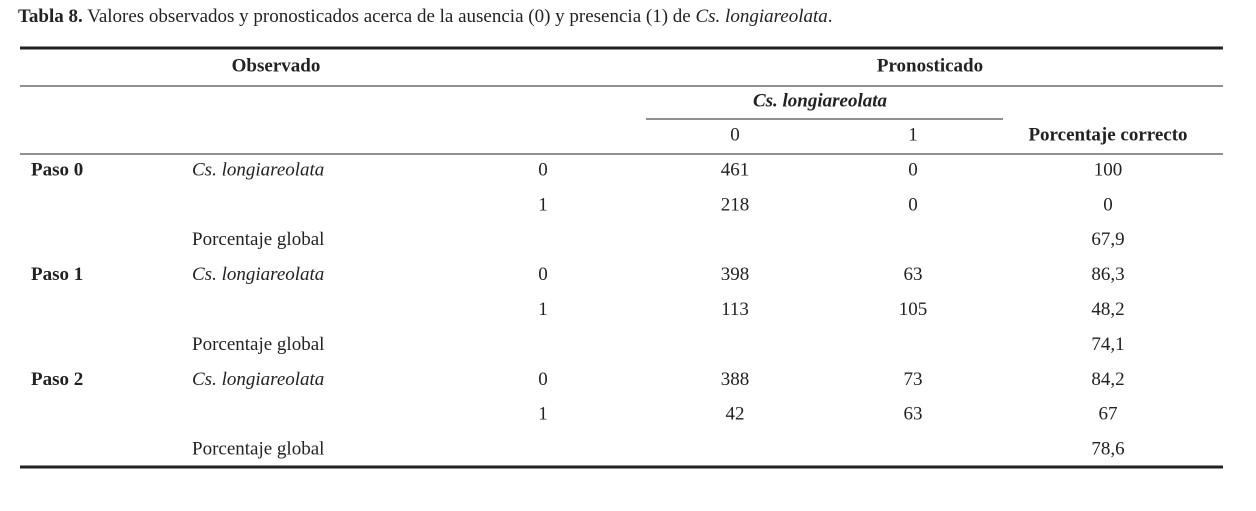  What do you see at coordinates (57, 274) in the screenshot?
I see `cell-step: Paso 1` at bounding box center [57, 274].